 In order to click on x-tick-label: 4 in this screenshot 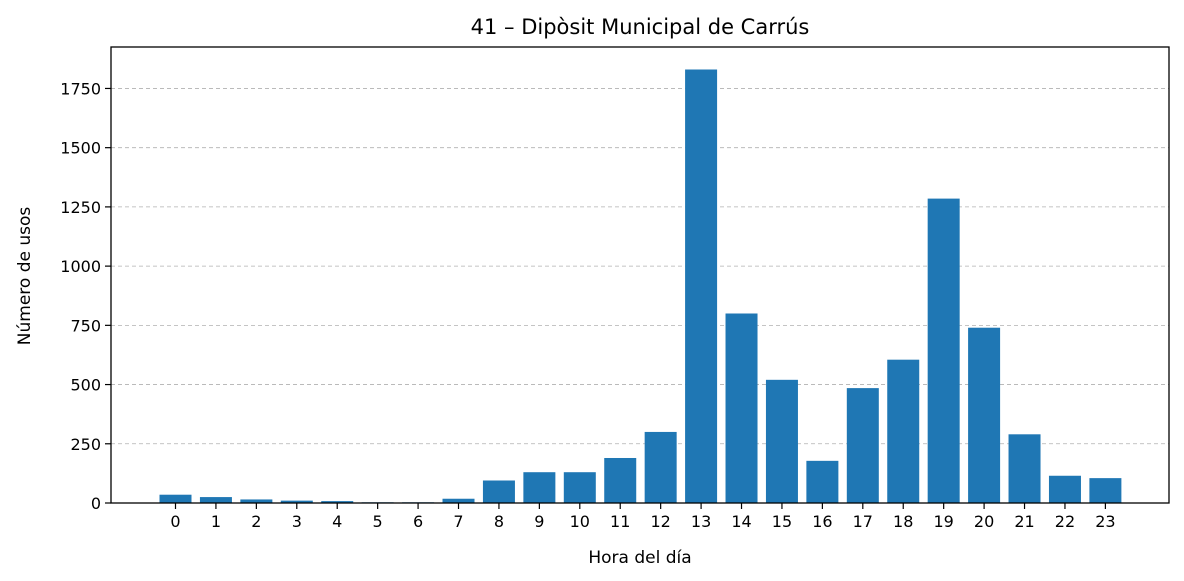, I will do `click(337, 521)`.